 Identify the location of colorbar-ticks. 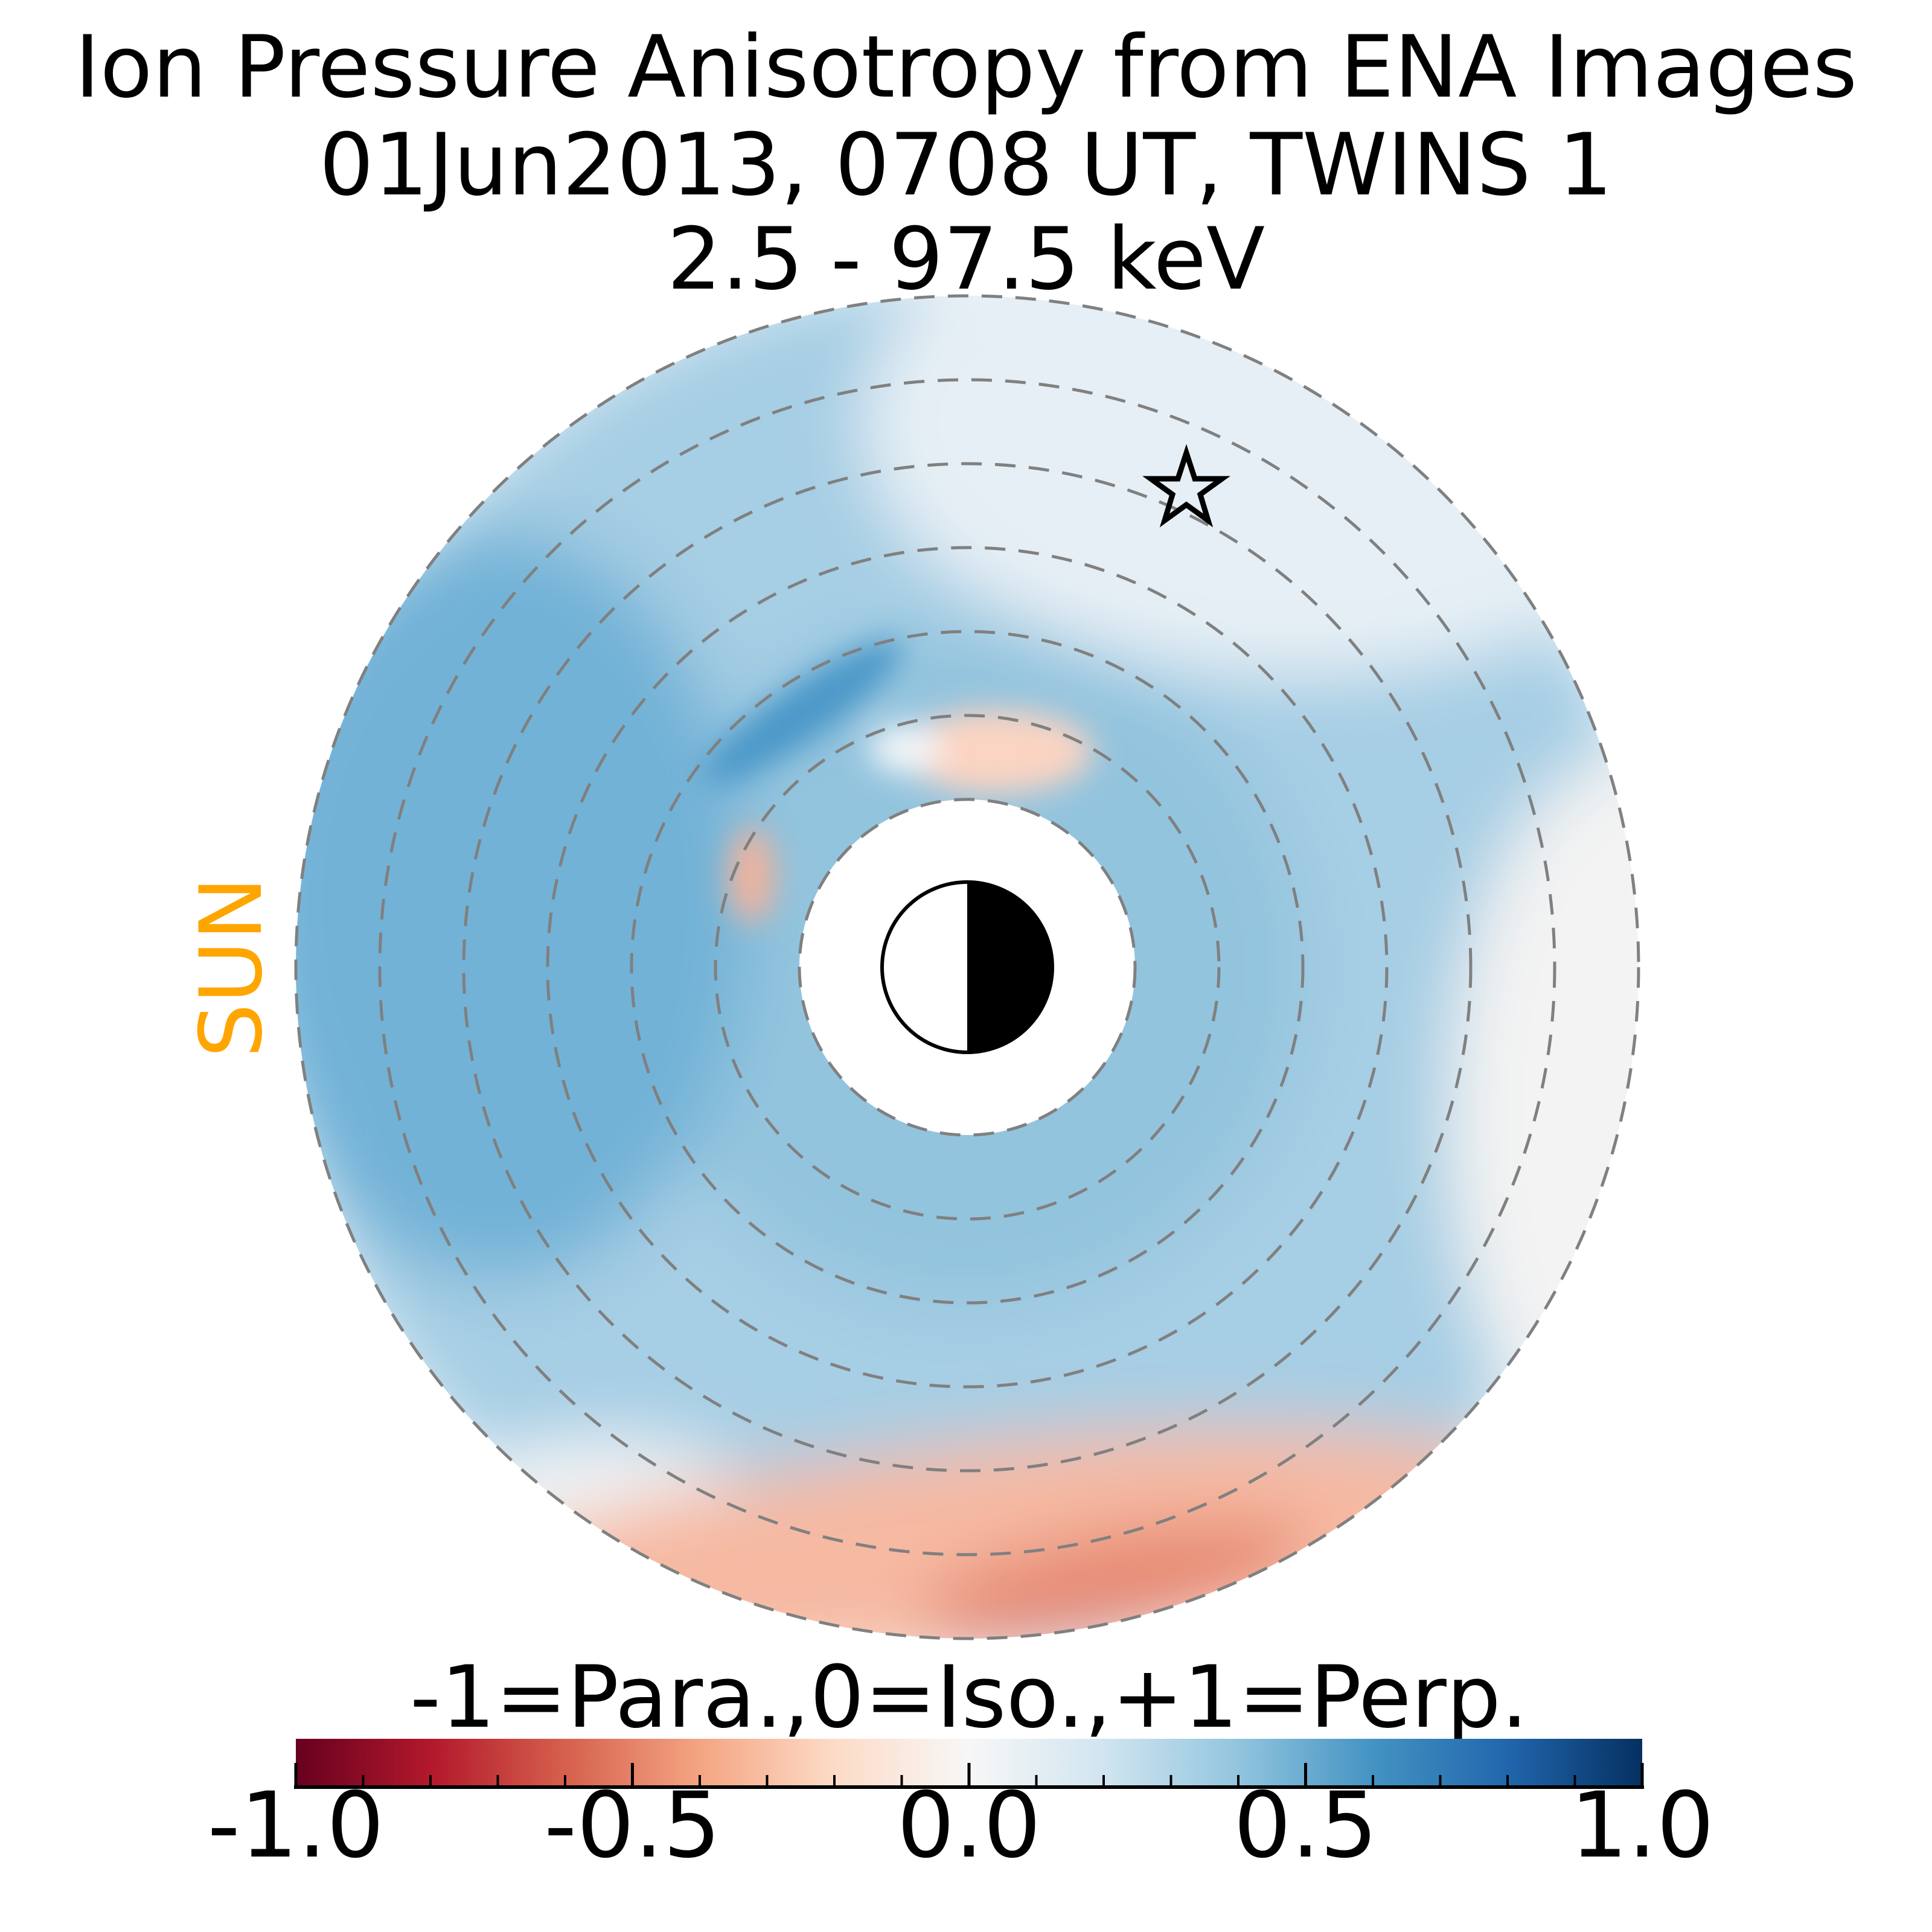
(969, 1775).